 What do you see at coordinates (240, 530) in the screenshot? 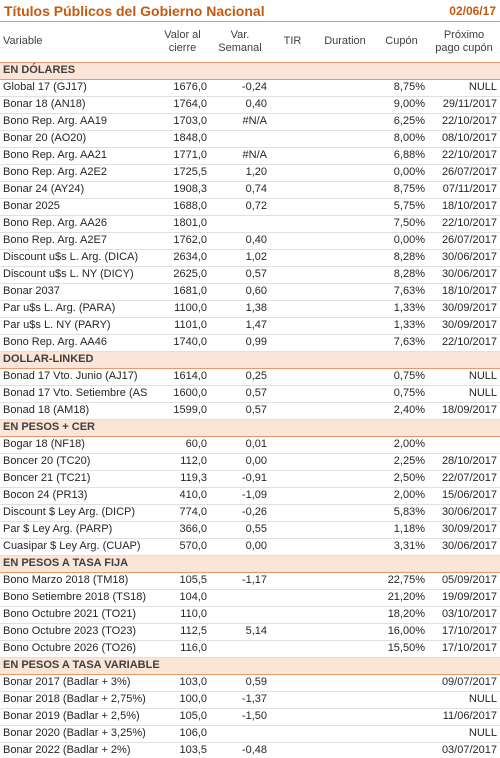
I see `cell: 0,55` at bounding box center [240, 530].